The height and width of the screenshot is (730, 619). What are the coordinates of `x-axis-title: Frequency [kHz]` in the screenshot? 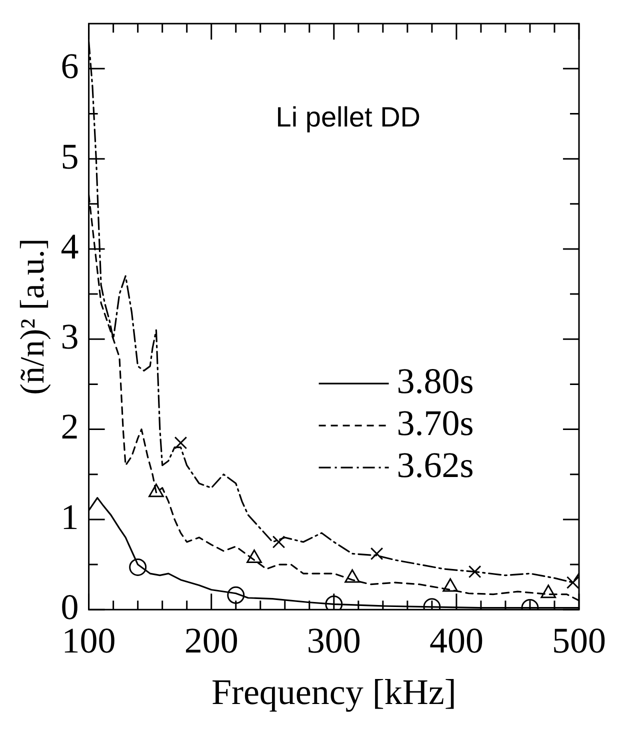 It's located at (333, 692).